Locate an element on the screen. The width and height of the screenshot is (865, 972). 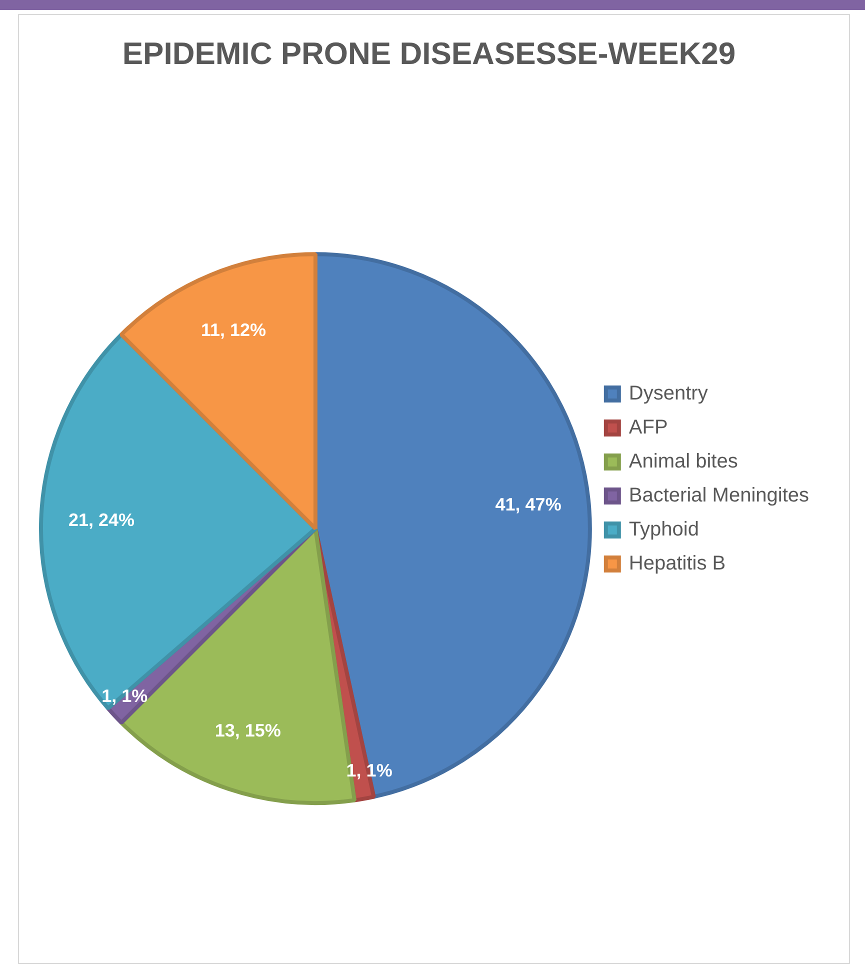
legend-label: AFP is located at coordinates (648, 427).